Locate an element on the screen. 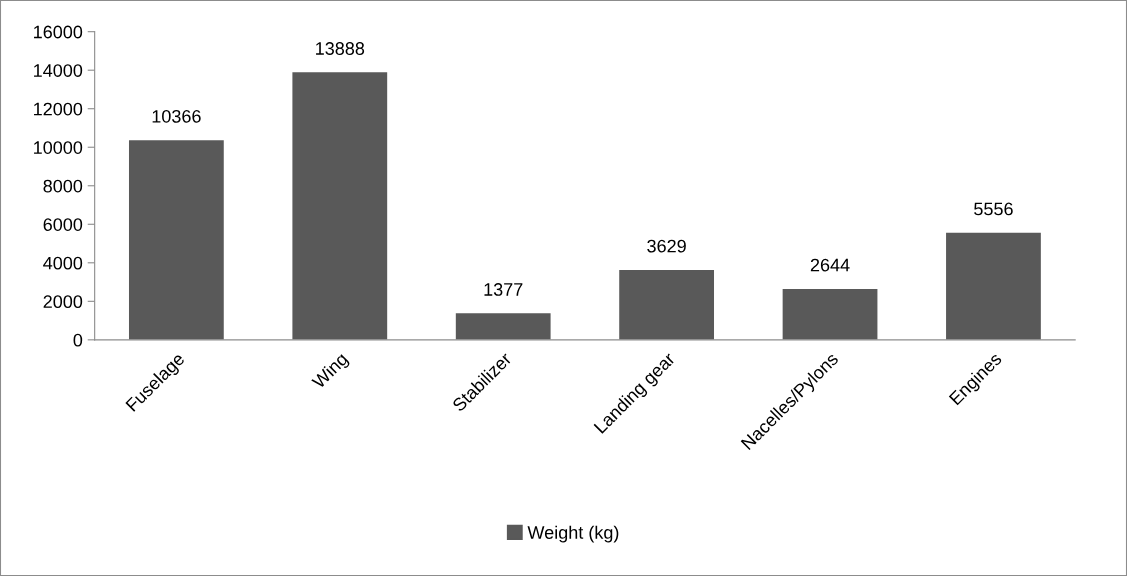 The width and height of the screenshot is (1127, 576). data-label: 2644 is located at coordinates (830, 265).